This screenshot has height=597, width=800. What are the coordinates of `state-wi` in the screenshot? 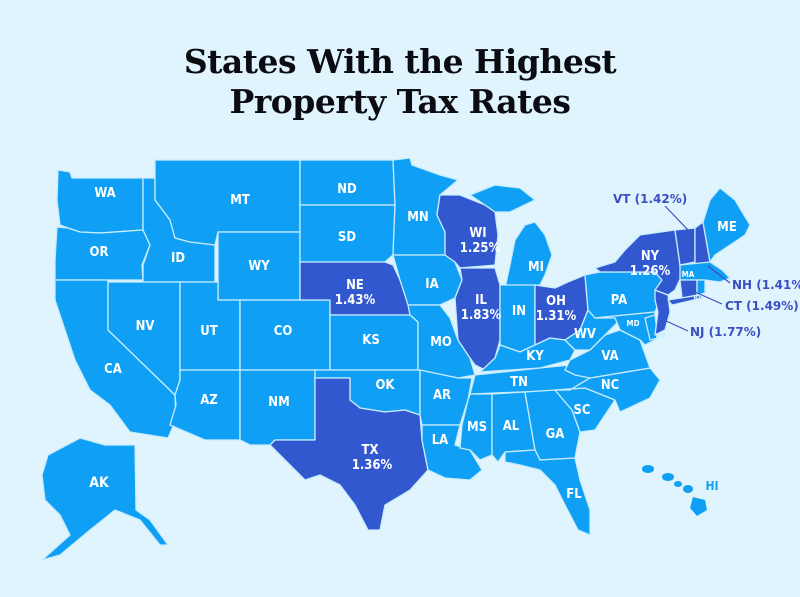 It's located at (467, 231).